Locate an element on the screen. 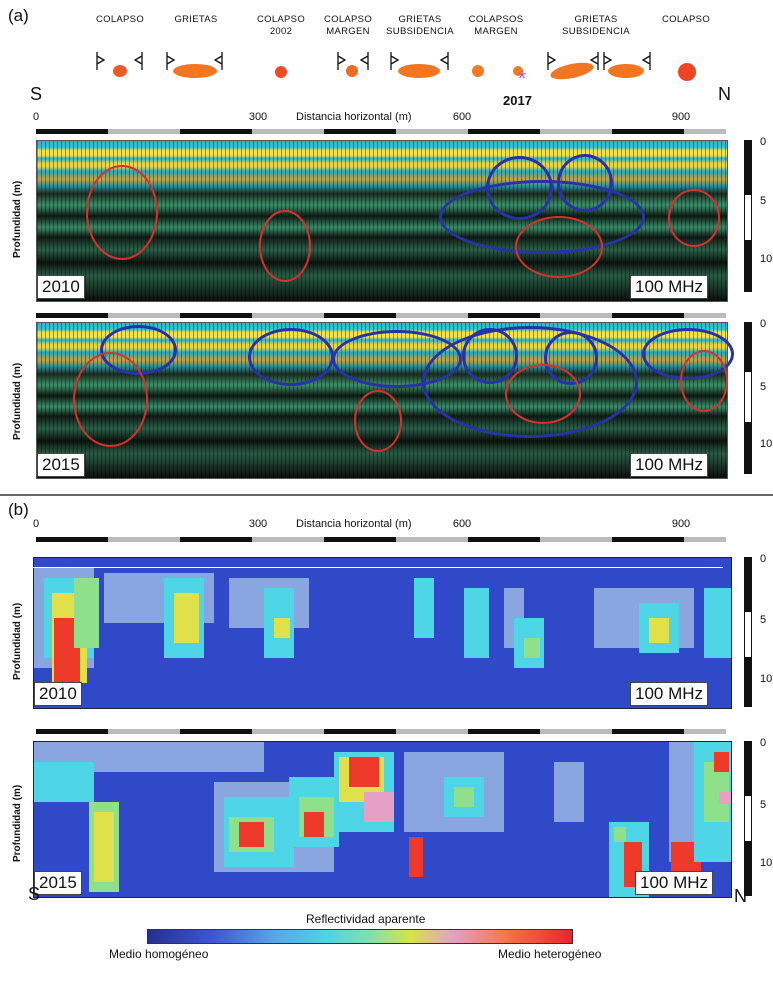 The width and height of the screenshot is (773, 983). feature-label-grietas-subsidencia-2: GRIETAS SUBSIDENCIA is located at coordinates (596, 25).